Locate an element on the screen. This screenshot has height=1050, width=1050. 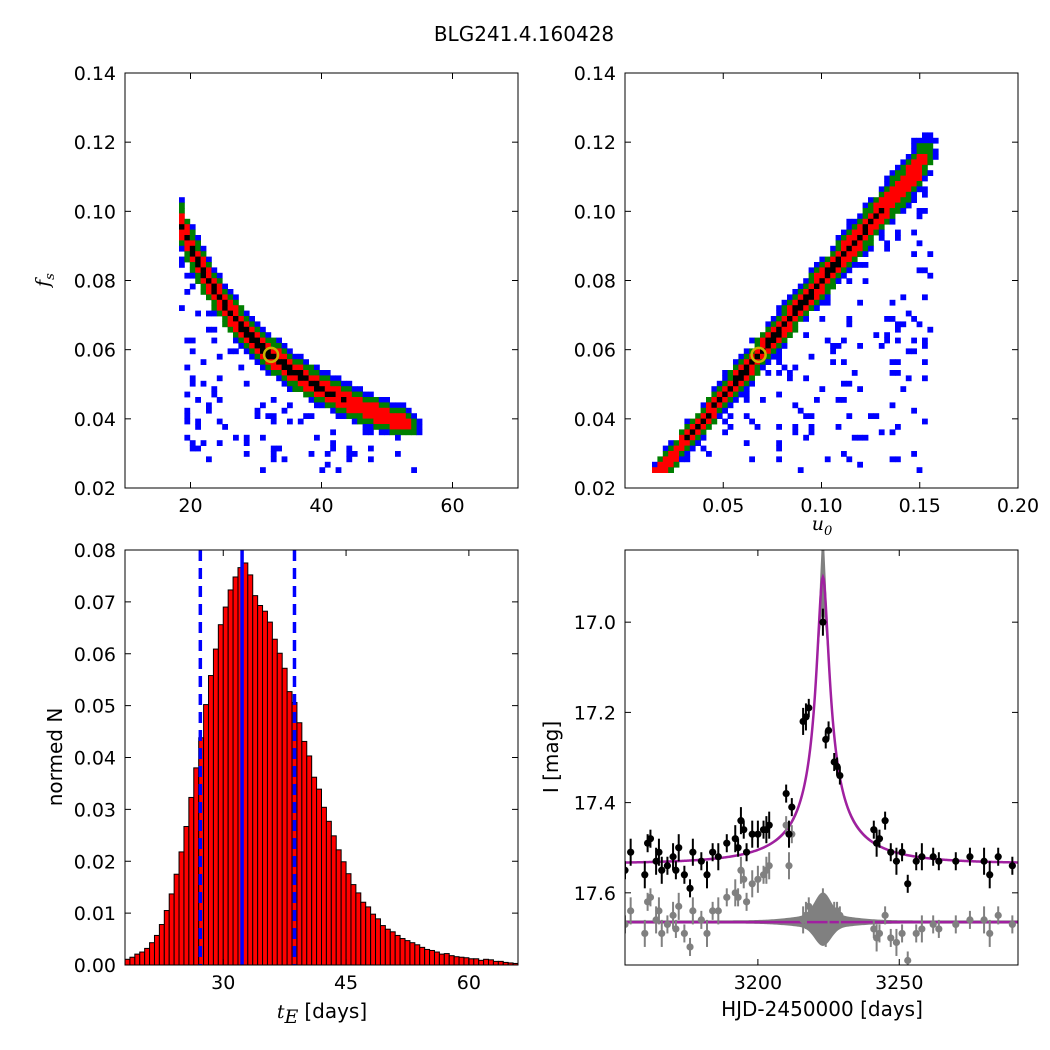
y-tick-label: 0.02 is located at coordinates (95, 862).